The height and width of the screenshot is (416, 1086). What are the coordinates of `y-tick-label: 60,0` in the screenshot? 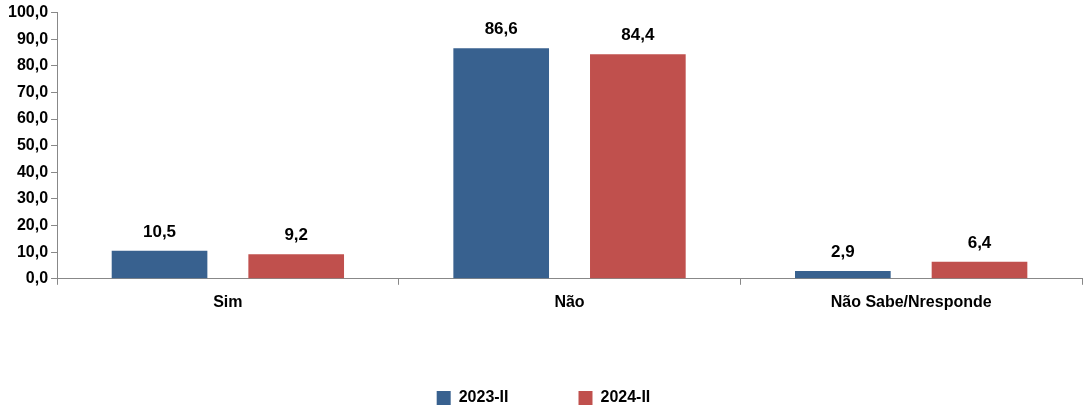 It's located at (32, 118).